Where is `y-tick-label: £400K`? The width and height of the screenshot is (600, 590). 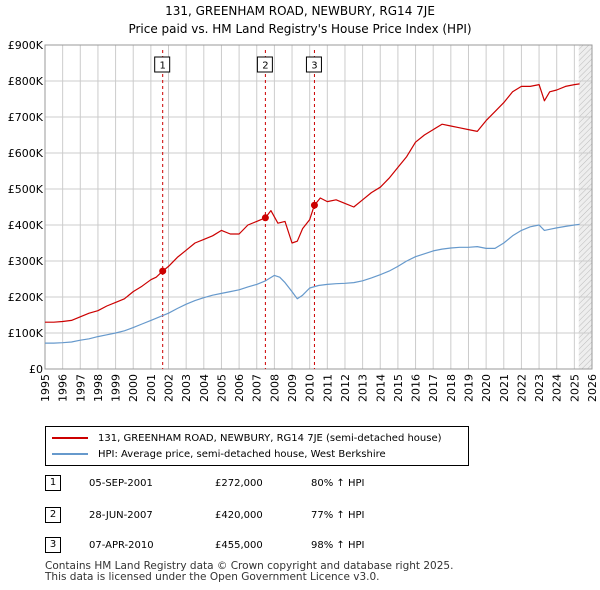
y-tick-label: £400K is located at coordinates (26, 225).